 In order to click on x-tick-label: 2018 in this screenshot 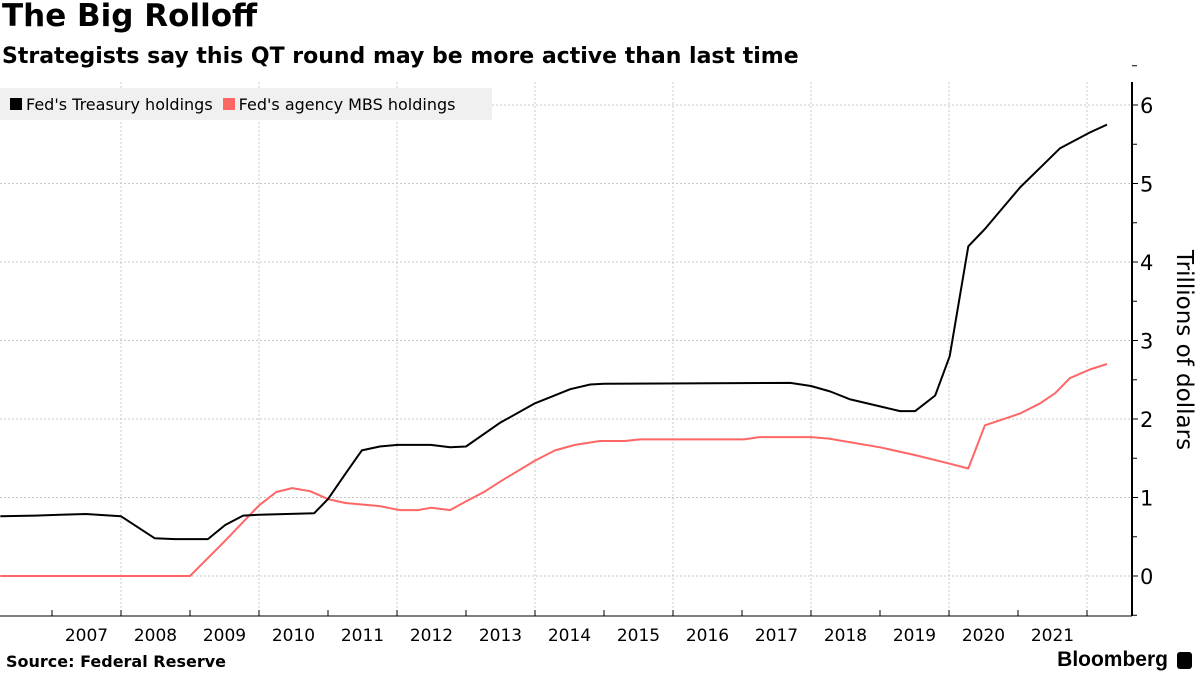, I will do `click(845, 636)`.